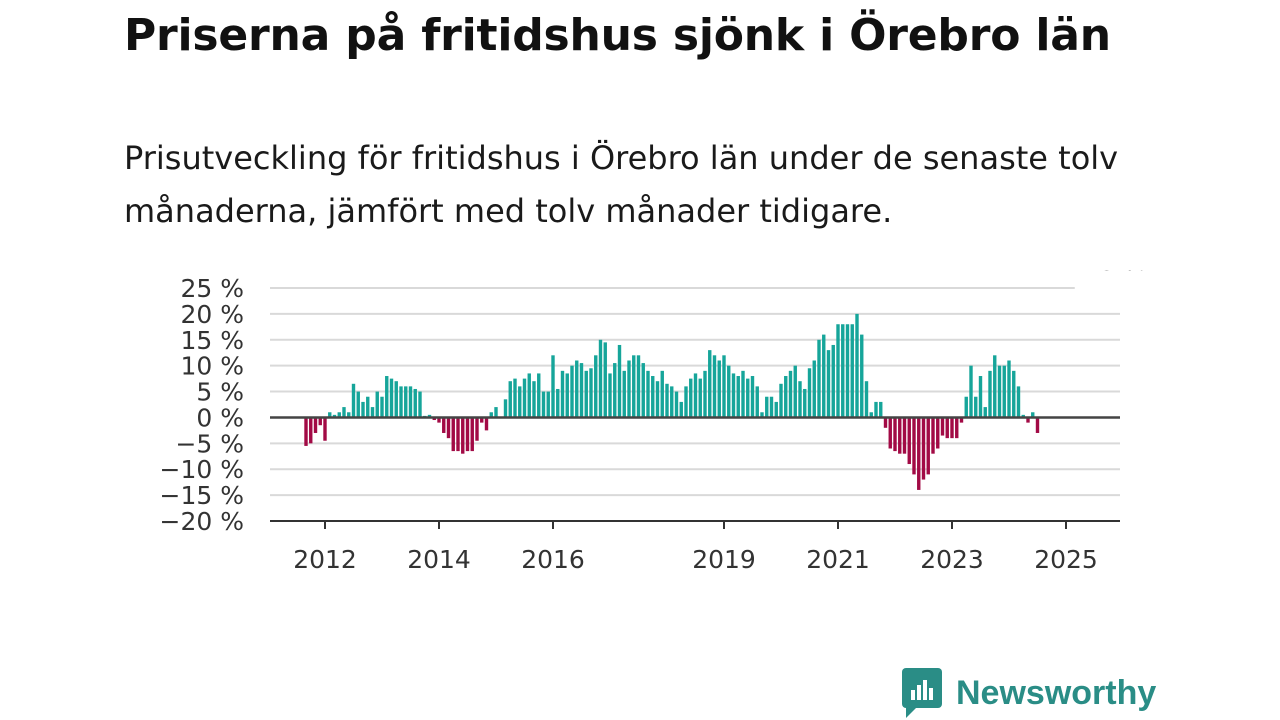 This screenshot has height=720, width=1280. What do you see at coordinates (695, 547) in the screenshot?
I see `x-axis-labels: 2012 2014 2016 2019 2021 2023 2025` at bounding box center [695, 547].